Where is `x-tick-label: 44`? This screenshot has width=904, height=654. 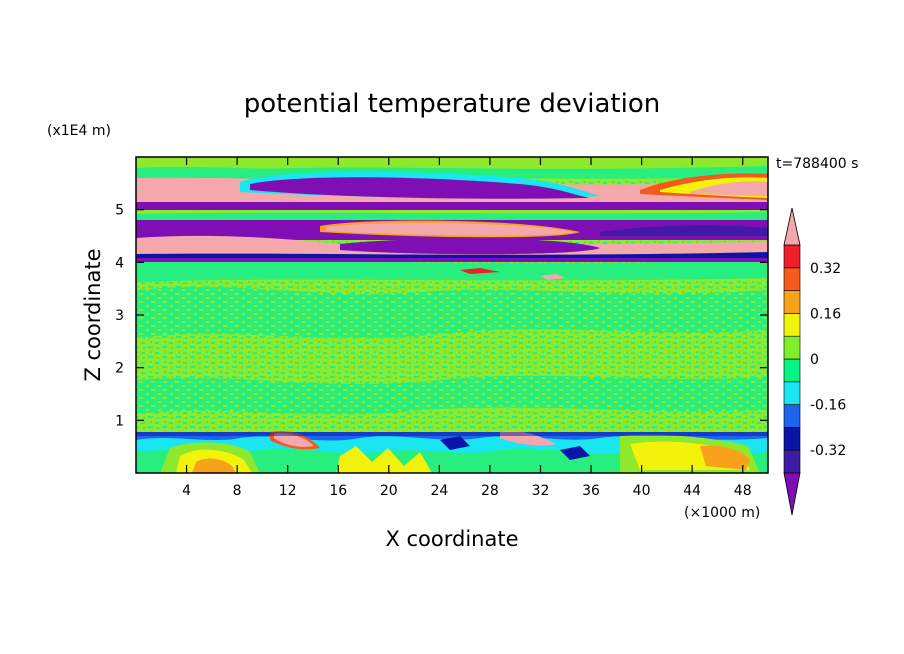
x-tick-label: 44 is located at coordinates (692, 491).